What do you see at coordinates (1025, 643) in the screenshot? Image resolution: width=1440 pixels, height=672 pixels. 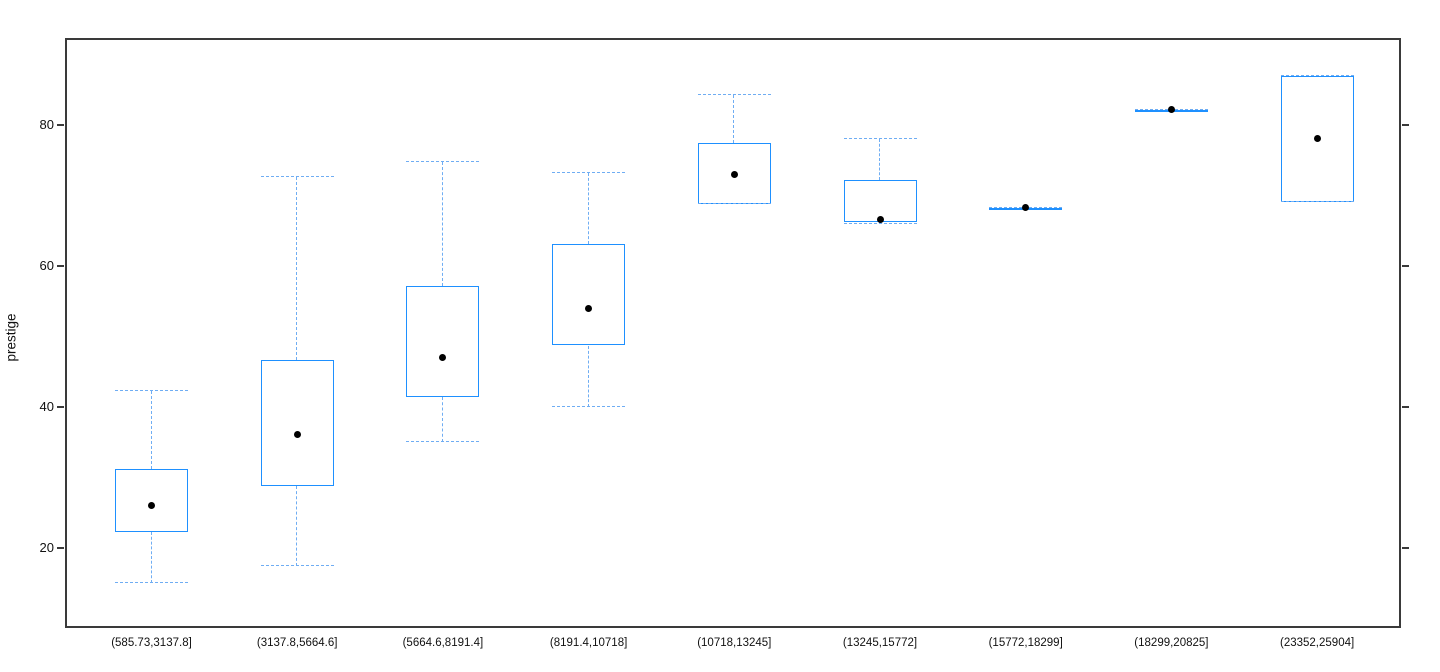 I see `x-category-label: (15772,18299]` at bounding box center [1025, 643].